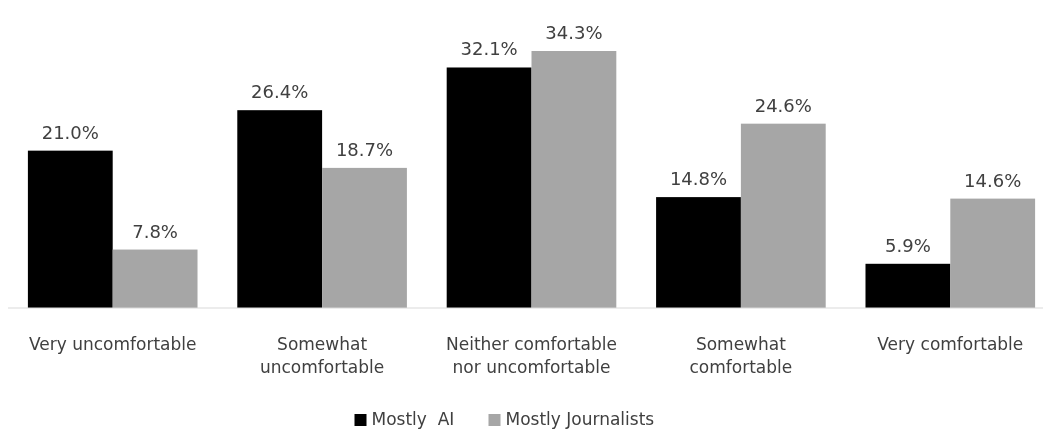 This screenshot has width=1043, height=435. Describe the element at coordinates (70, 132) in the screenshot. I see `data-label: 21.0%` at that location.